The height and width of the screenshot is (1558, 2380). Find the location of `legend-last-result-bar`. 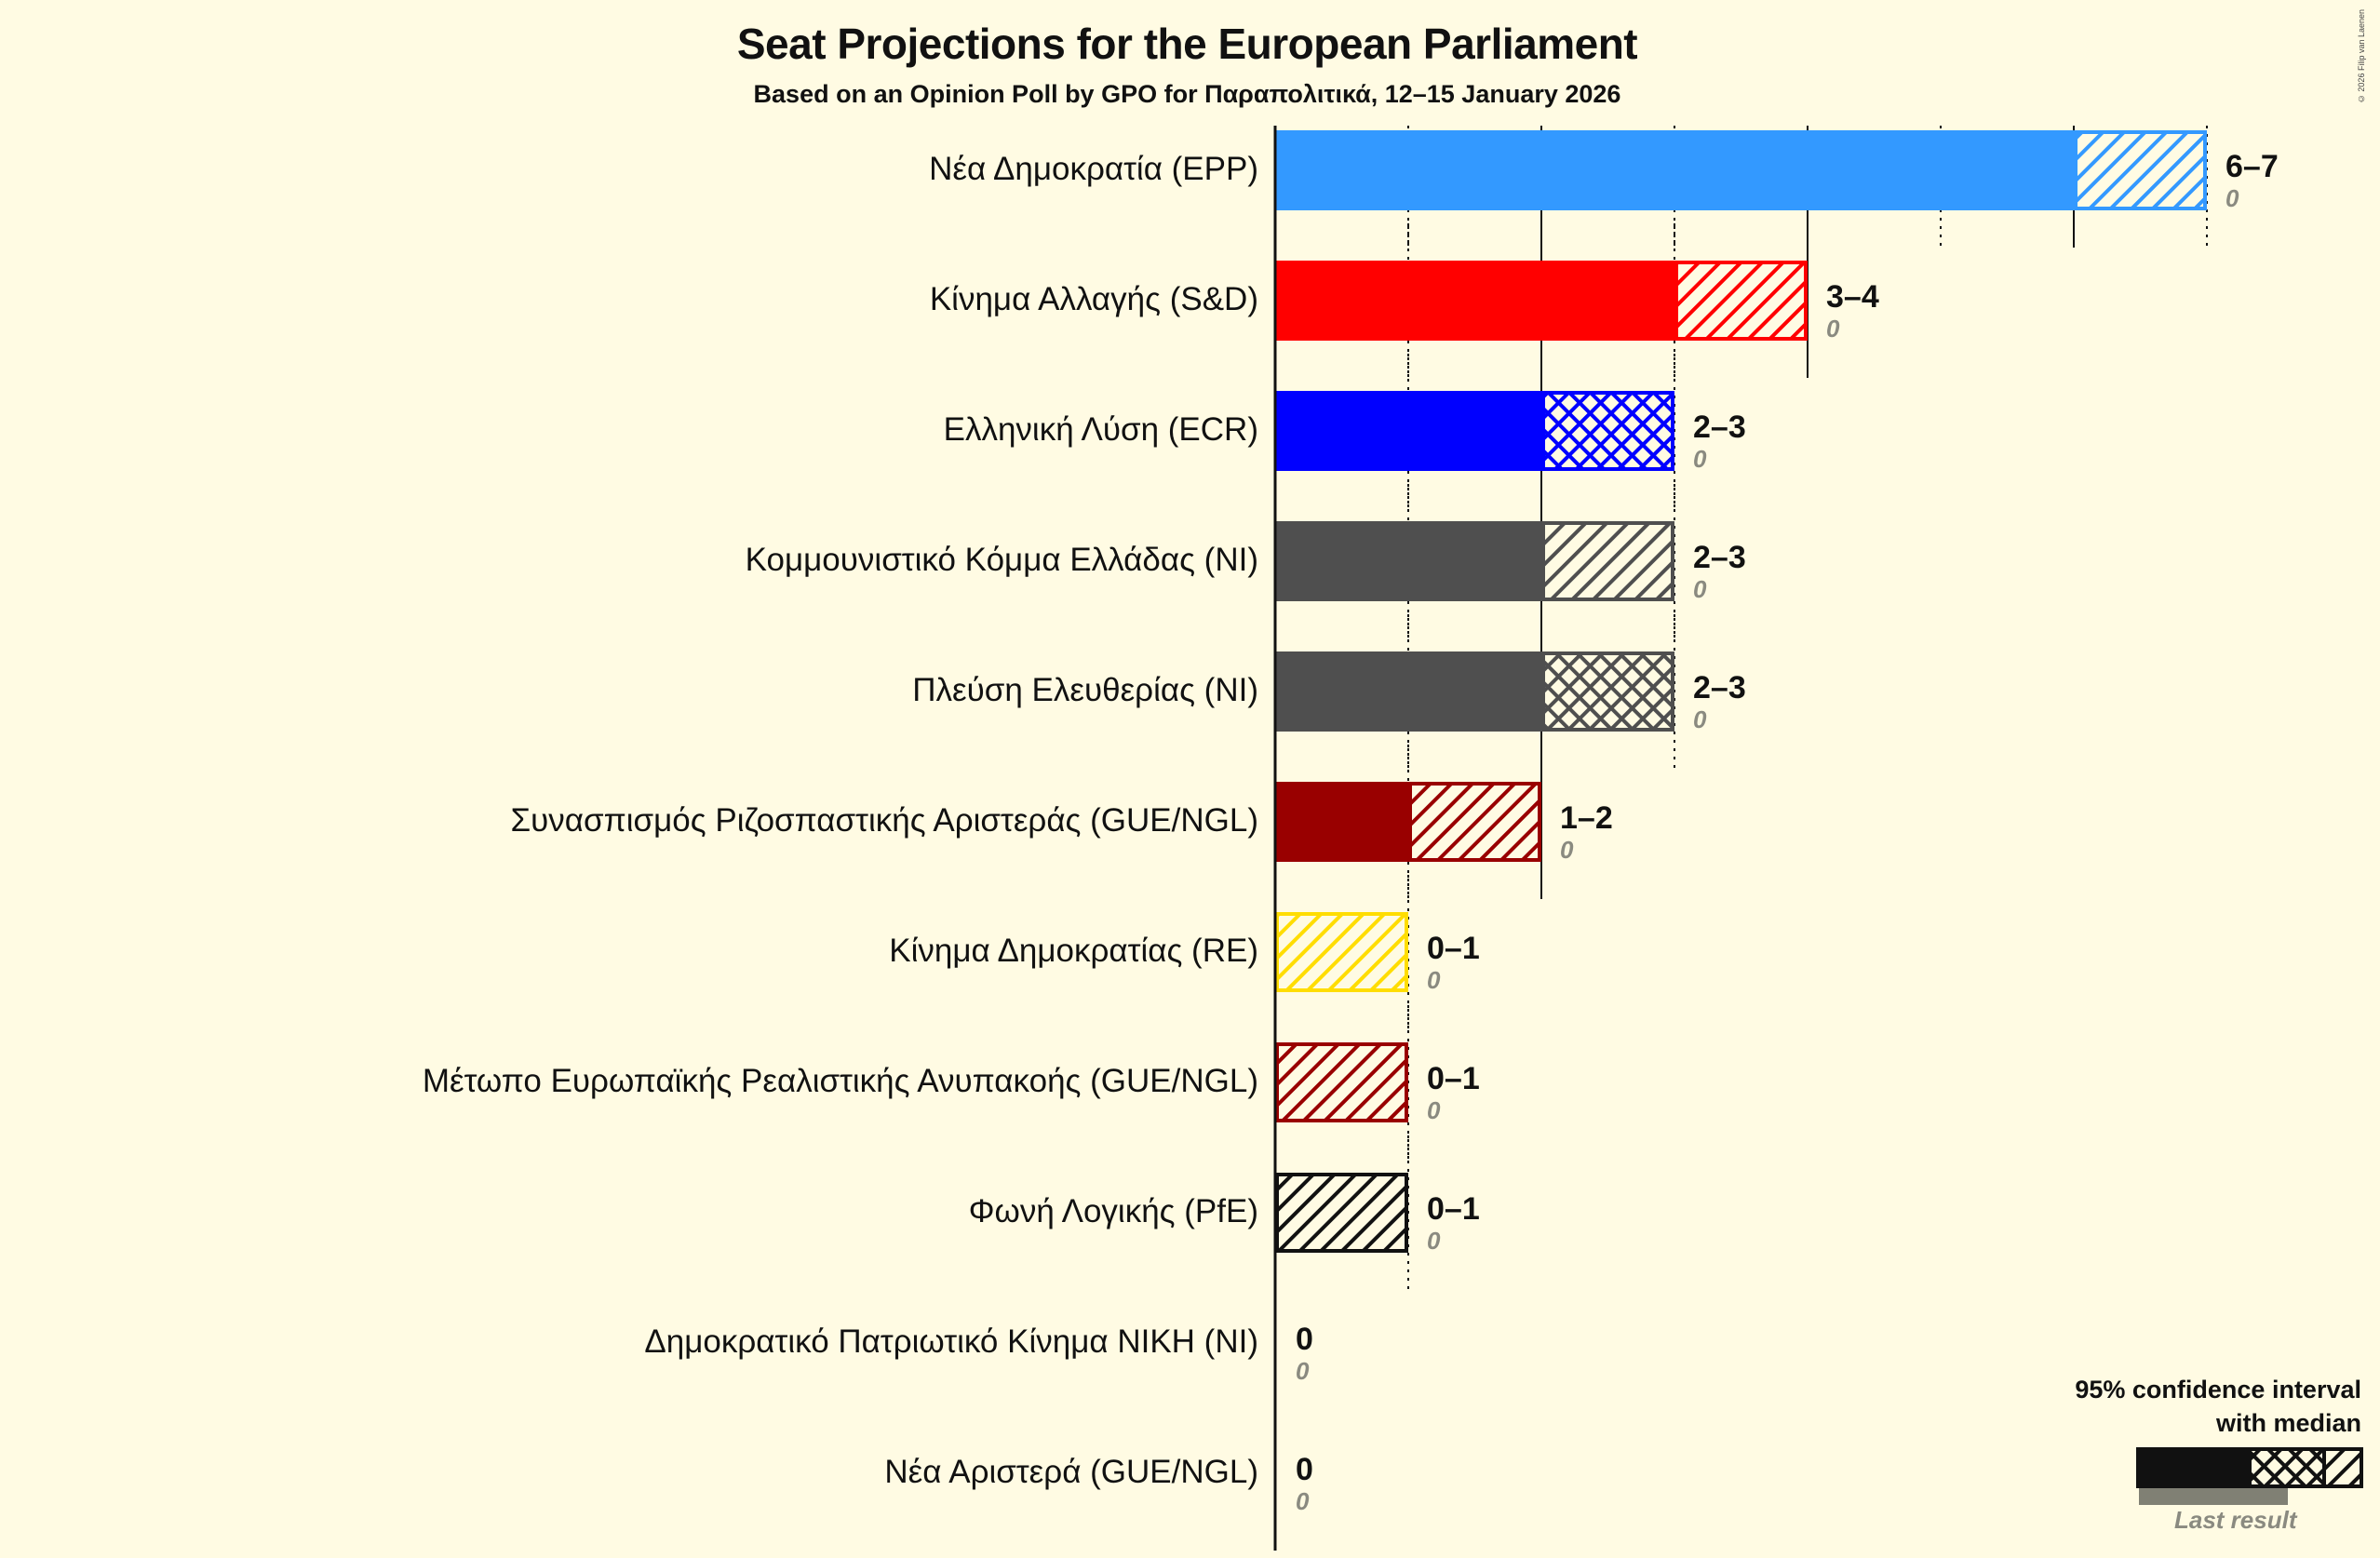

legend-last-result-bar is located at coordinates (2213, 1496).